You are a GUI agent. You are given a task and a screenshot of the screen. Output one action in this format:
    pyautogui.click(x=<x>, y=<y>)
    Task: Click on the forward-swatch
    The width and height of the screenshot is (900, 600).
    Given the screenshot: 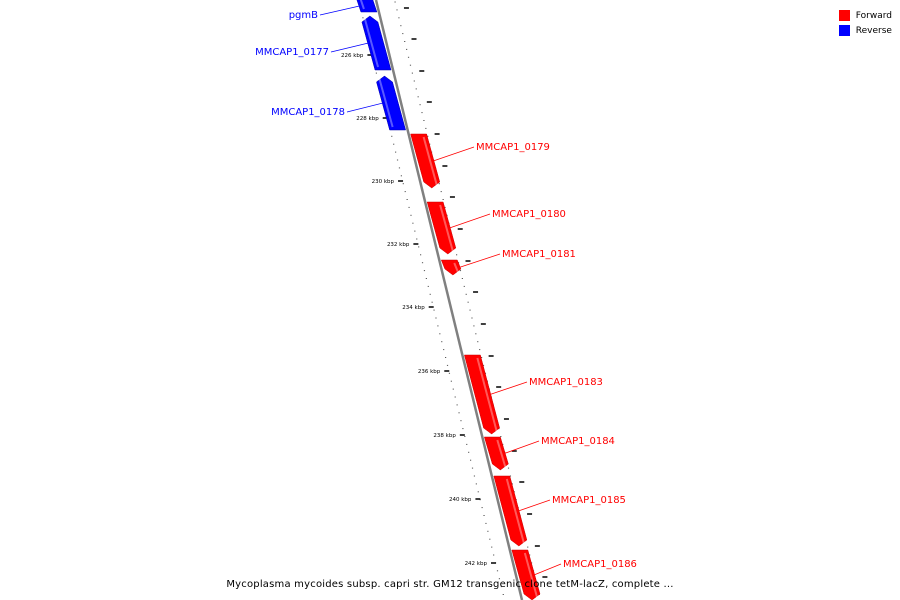 What is the action you would take?
    pyautogui.click(x=844, y=15)
    